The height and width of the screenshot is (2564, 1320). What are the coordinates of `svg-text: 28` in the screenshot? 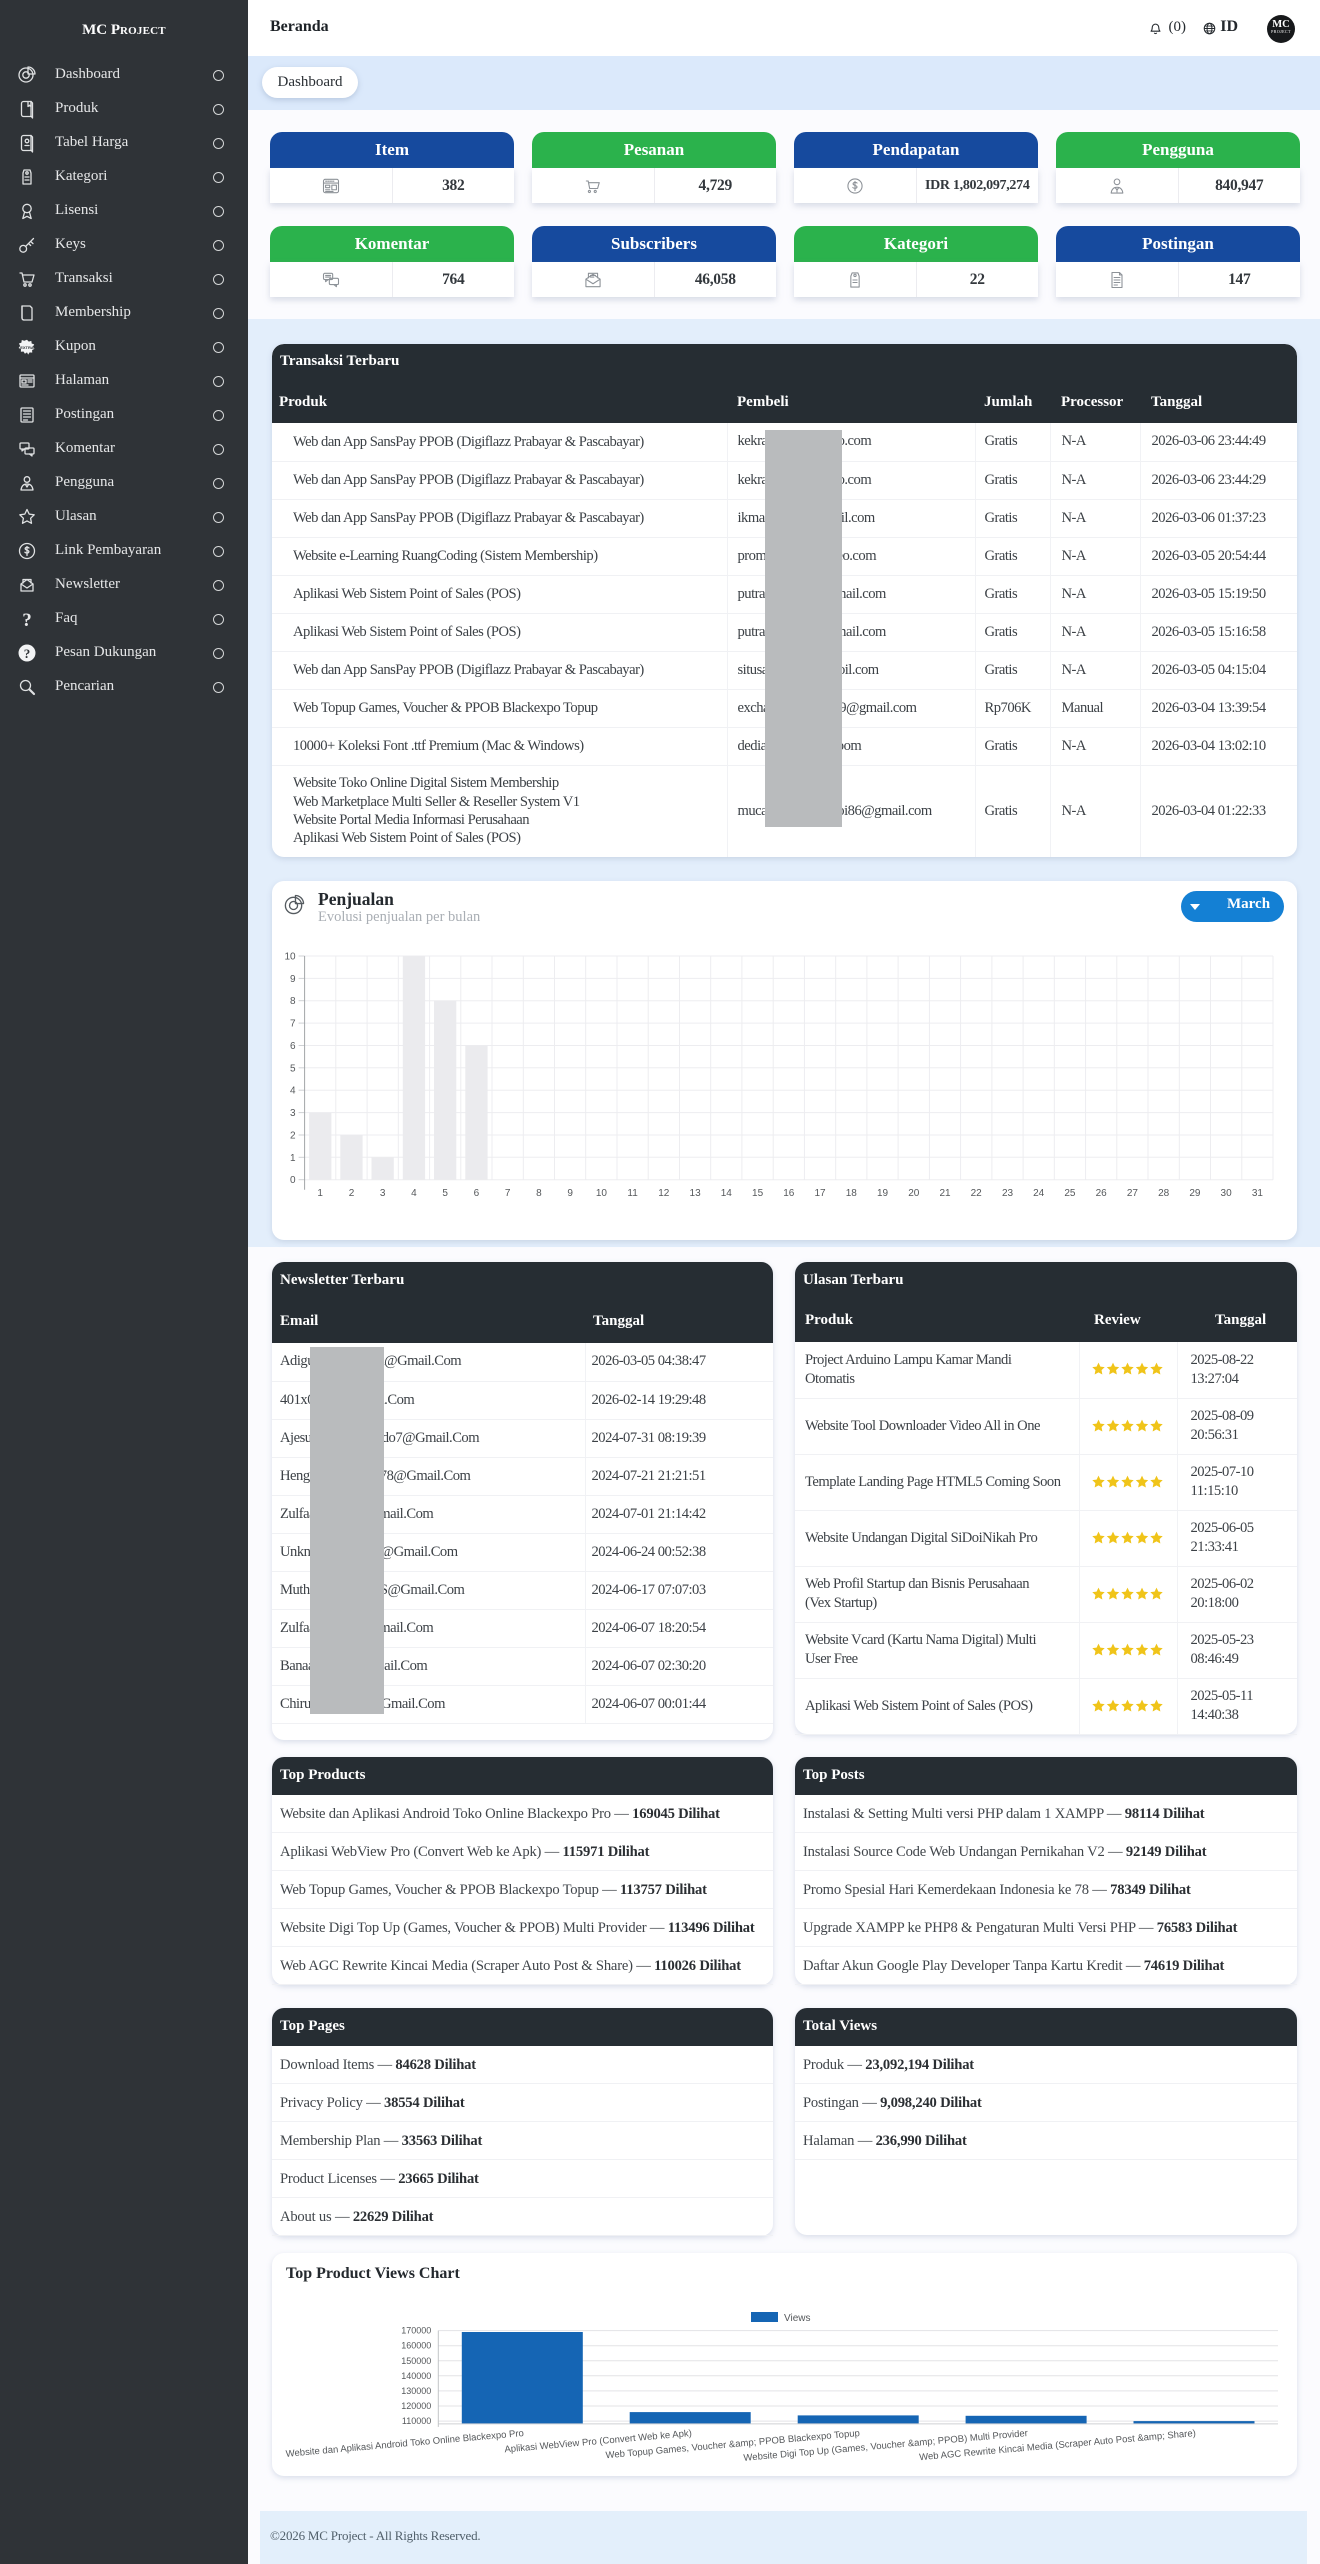 It's located at (1164, 1193).